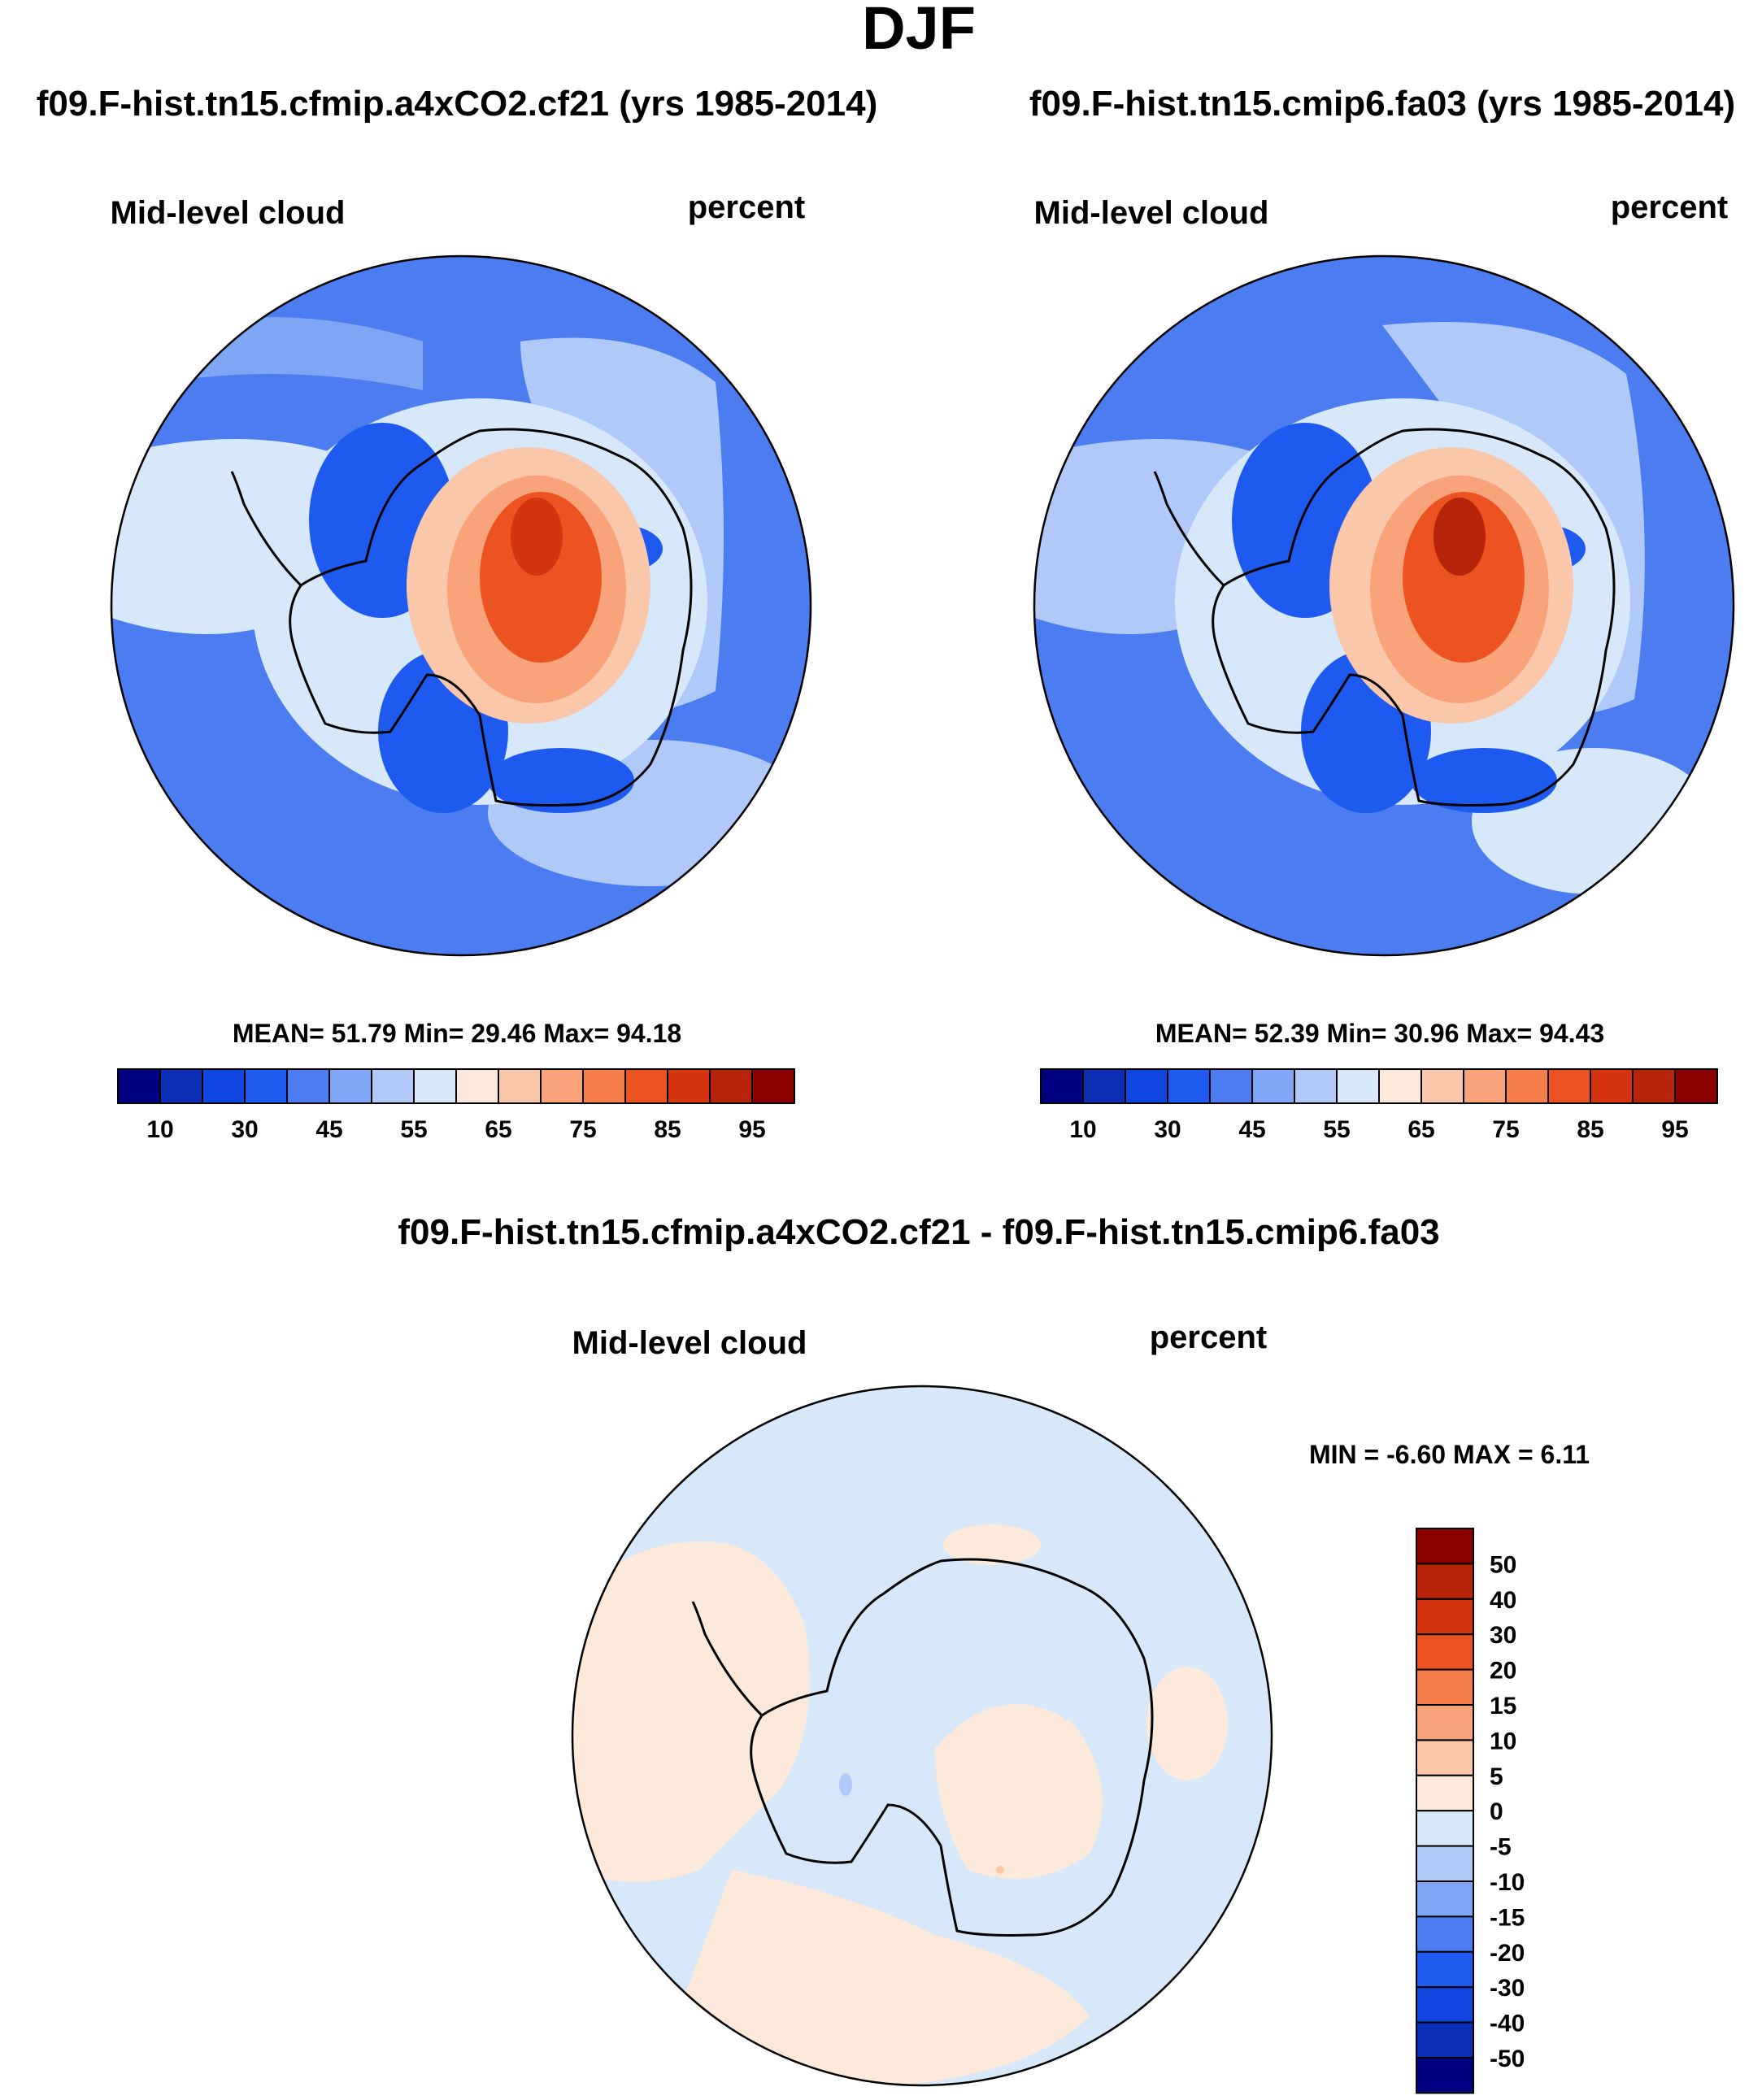 The height and width of the screenshot is (2100, 1762). Describe the element at coordinates (1508, 1917) in the screenshot. I see `colorbar-tick-label: -15` at that location.